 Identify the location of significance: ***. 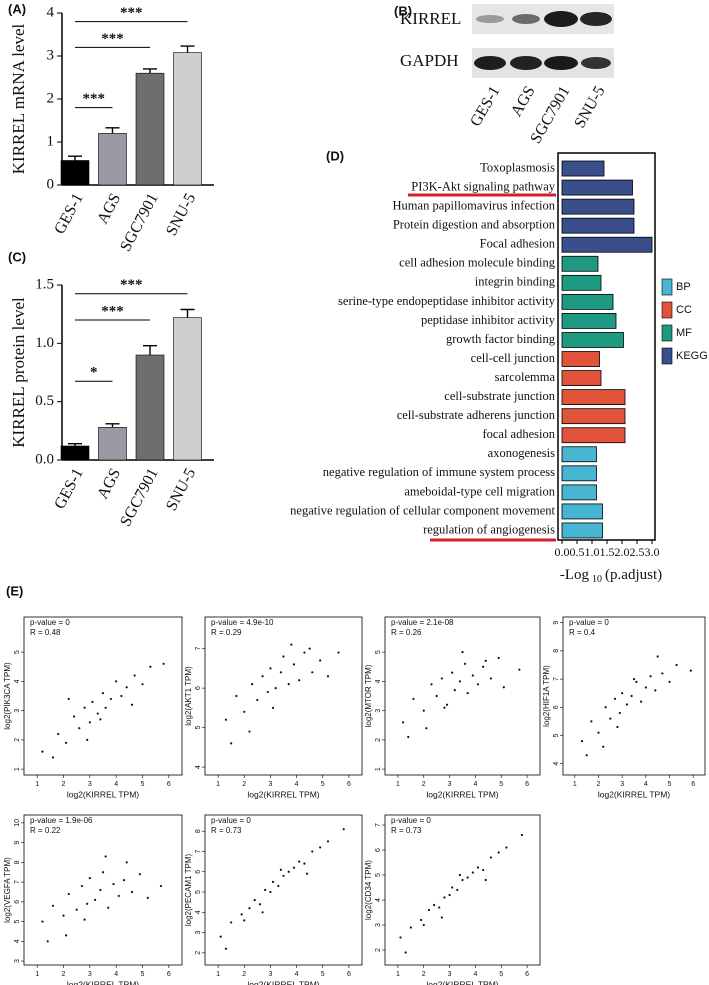
(112, 311).